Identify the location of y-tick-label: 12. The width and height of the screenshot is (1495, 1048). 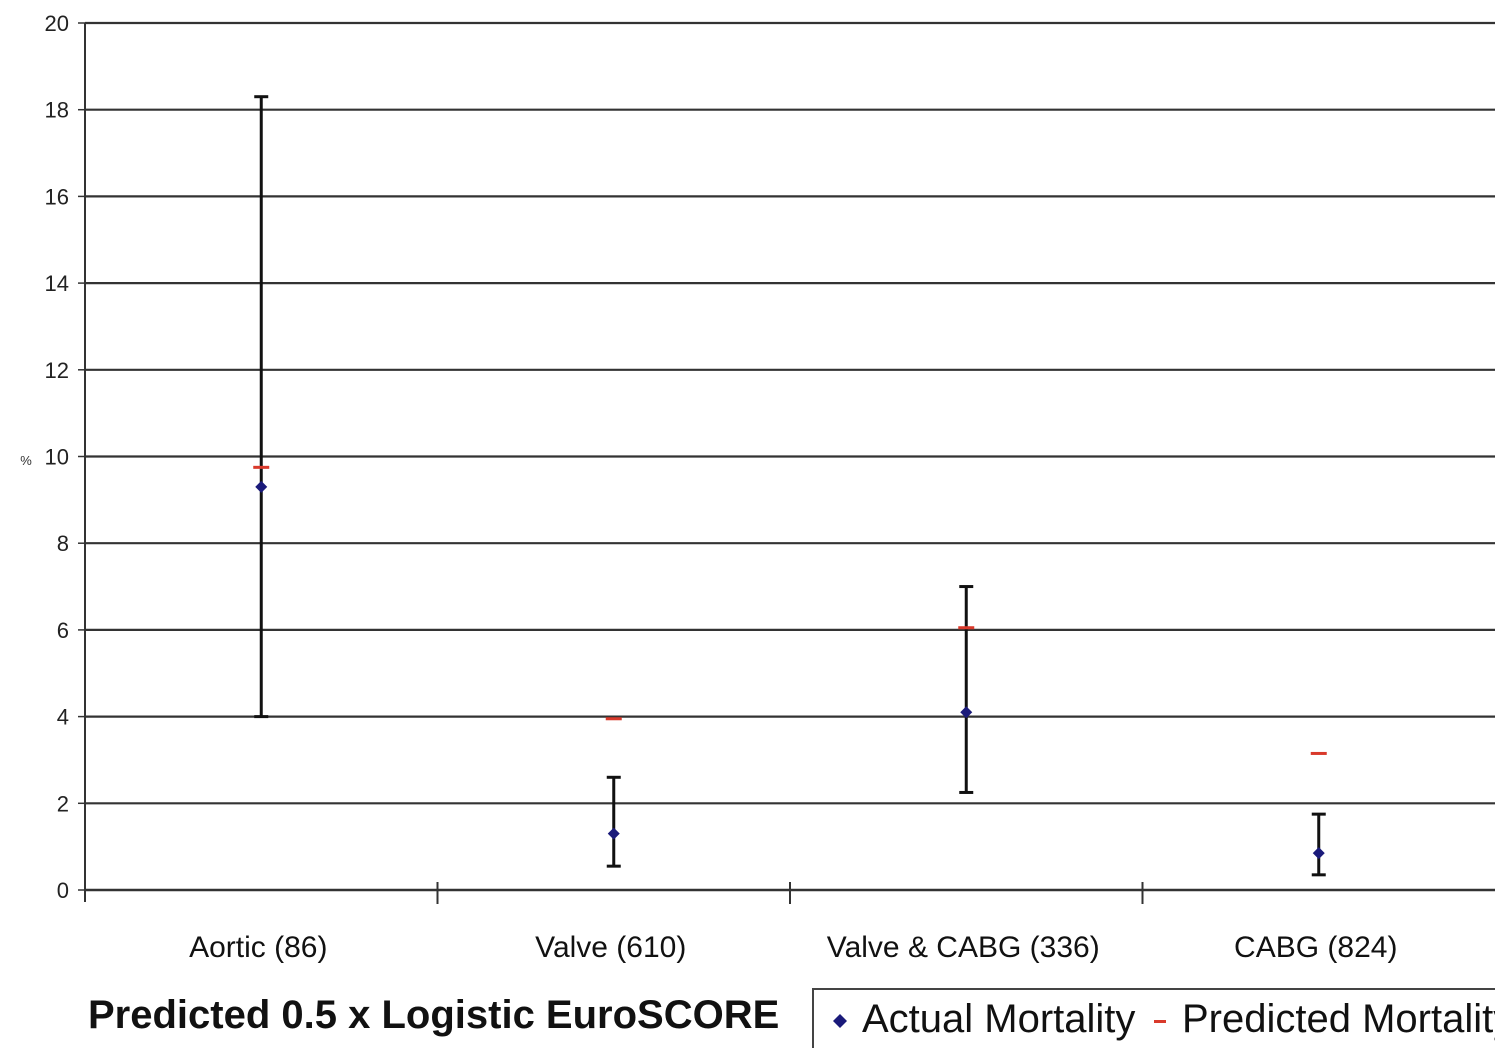
(57, 370).